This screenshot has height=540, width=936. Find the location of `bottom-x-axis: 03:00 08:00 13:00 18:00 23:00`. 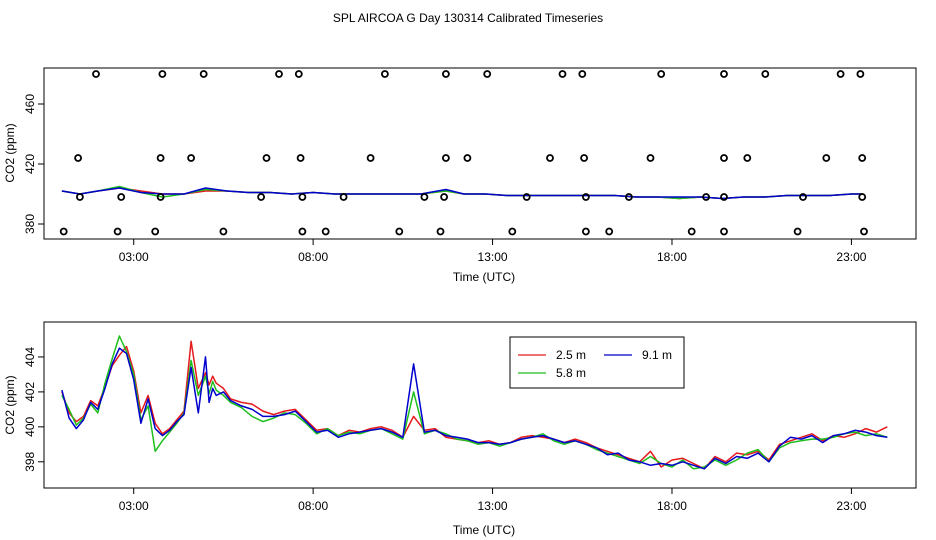

bottom-x-axis: 03:00 08:00 13:00 18:00 23:00 is located at coordinates (493, 500).